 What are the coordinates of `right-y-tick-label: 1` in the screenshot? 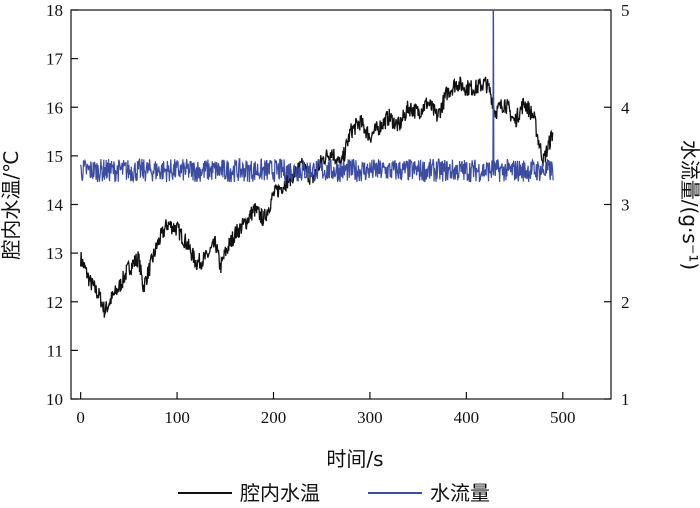 It's located at (625, 399).